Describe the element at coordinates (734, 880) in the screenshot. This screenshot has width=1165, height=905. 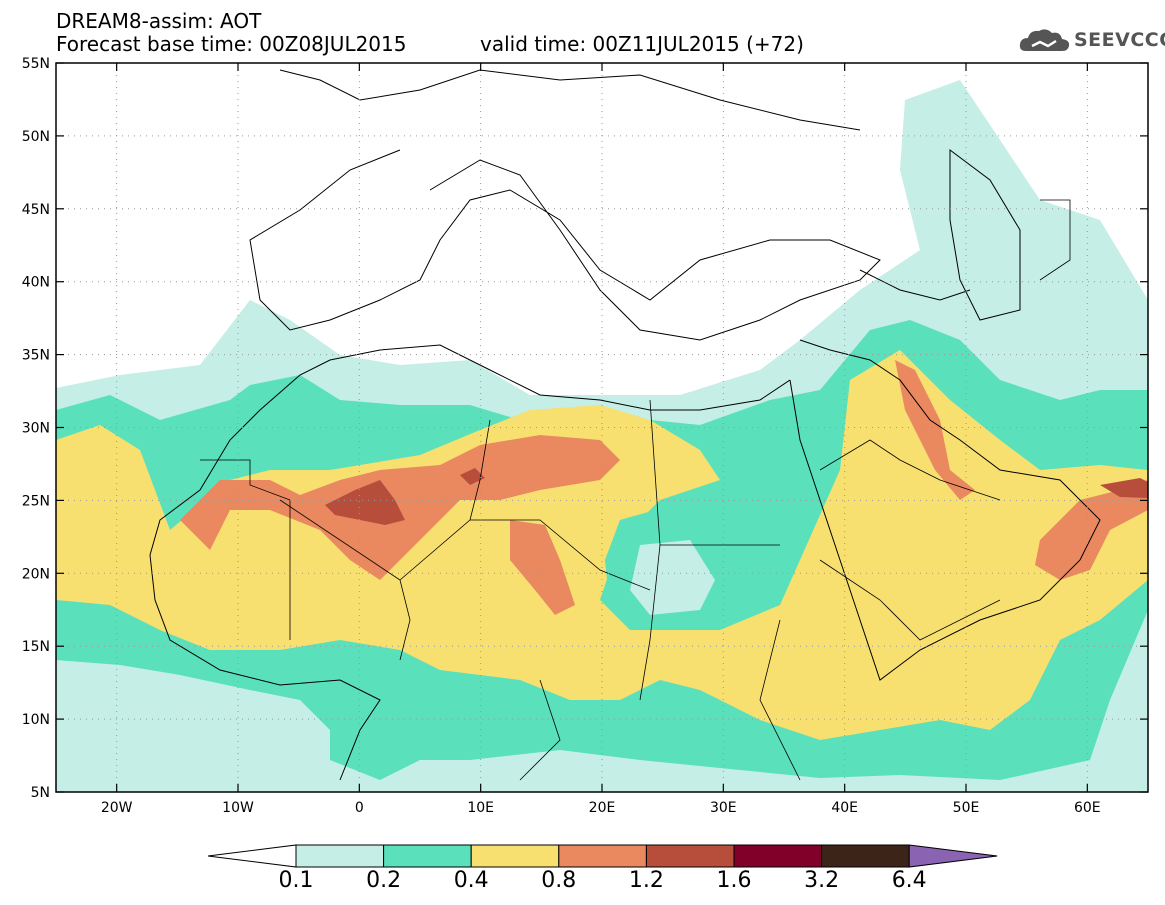
I see `colorbar-label: 1.6` at that location.